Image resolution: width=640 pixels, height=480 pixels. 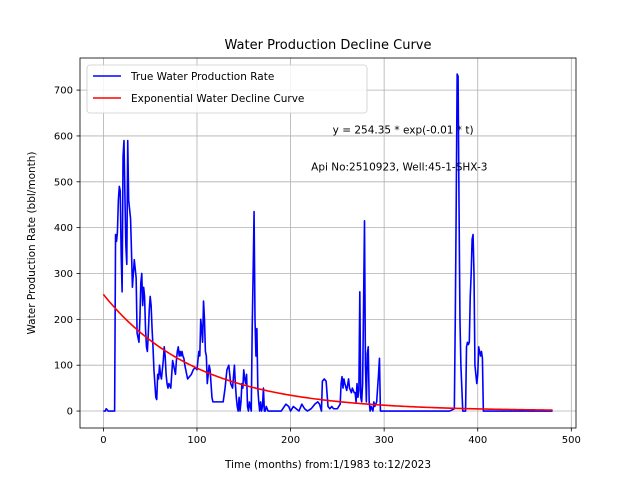 I want to click on legend-label-true-rate: True Water Production Rate, so click(x=202, y=77).